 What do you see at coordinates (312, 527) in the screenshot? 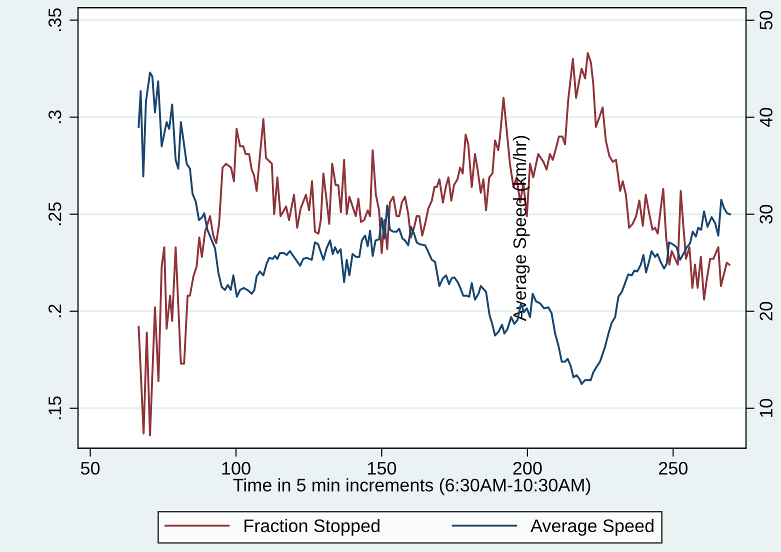
I see `legend-label: Fraction Stopped` at bounding box center [312, 527].